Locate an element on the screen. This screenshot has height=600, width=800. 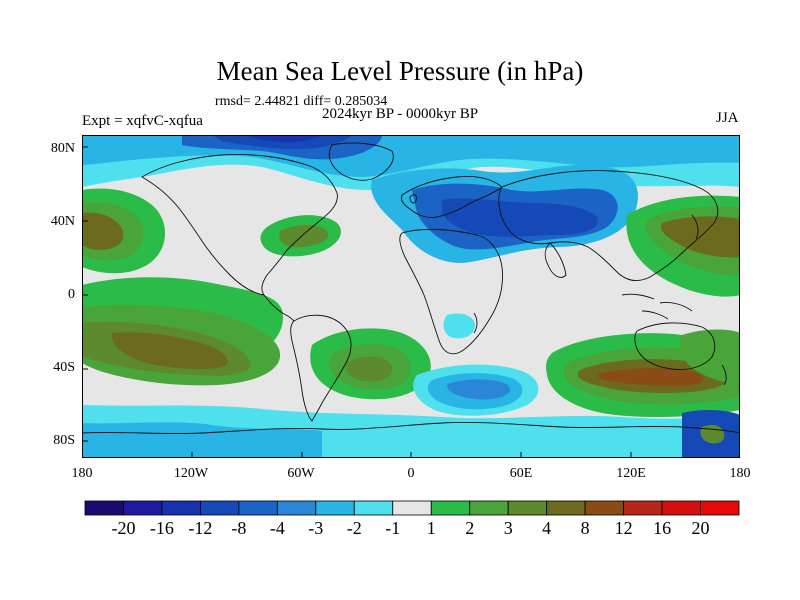
y-tick-label-80n: 80N is located at coordinates (62, 148).